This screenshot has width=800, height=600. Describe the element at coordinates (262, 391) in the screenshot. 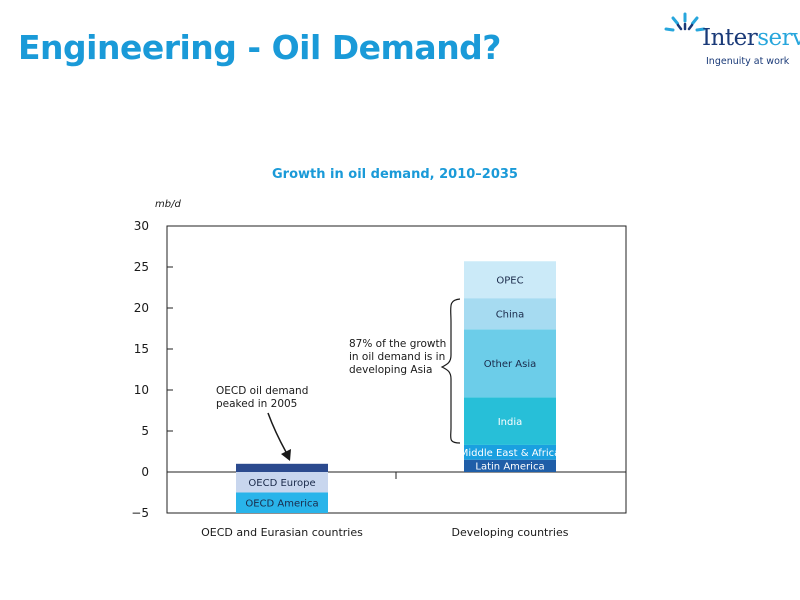

I see `annotation-oecd-line-1: OECD oil demand` at that location.